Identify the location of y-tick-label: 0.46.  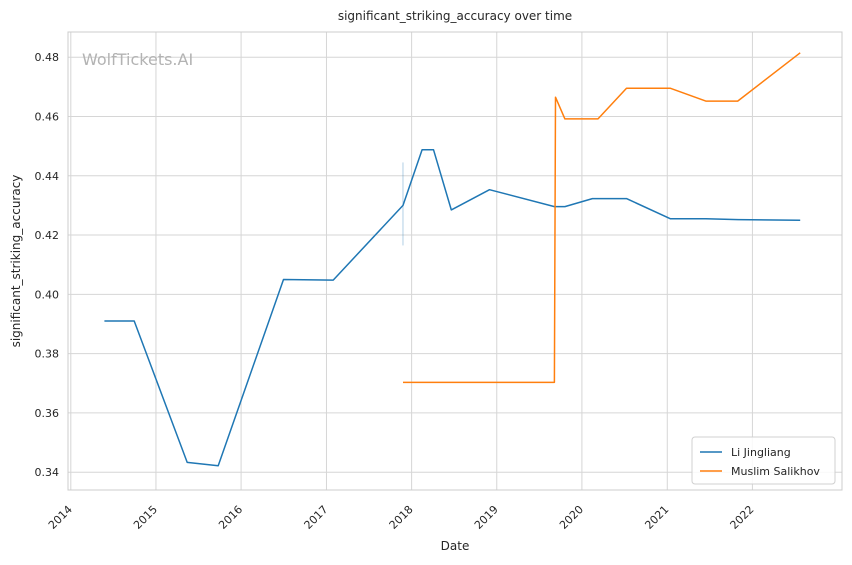
(47, 116).